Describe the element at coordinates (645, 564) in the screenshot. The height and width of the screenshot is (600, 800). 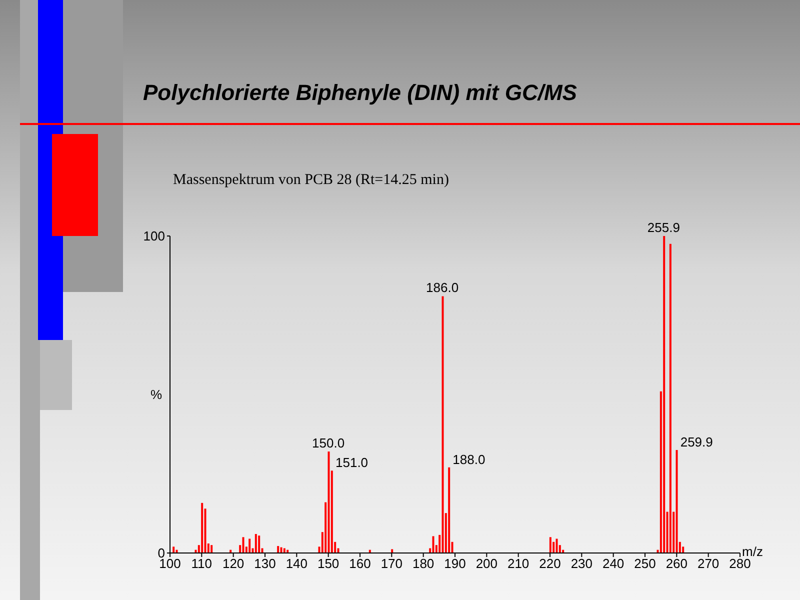
I see `x-tick-label: 250` at that location.